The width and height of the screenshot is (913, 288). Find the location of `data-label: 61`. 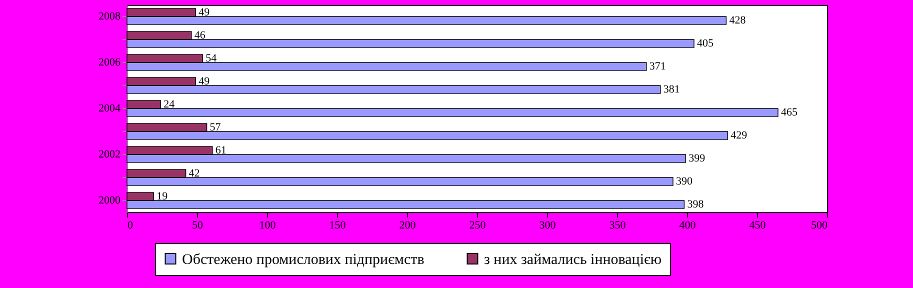

data-label: 61 is located at coordinates (220, 150).